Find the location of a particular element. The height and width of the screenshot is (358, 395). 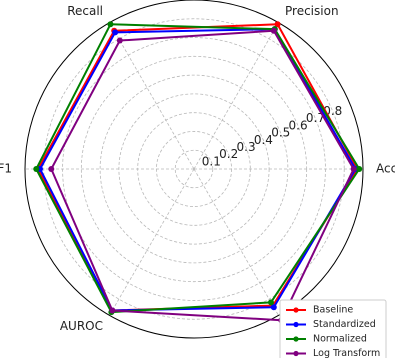

grid-circle is located at coordinates (194, 169).